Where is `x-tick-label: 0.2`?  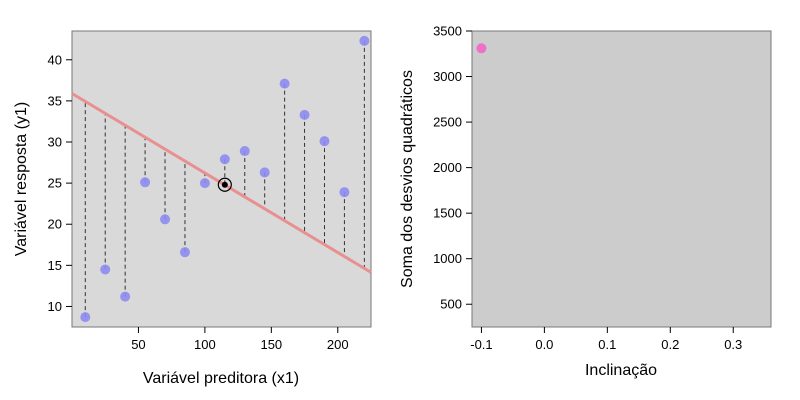 x-tick-label: 0.2 is located at coordinates (670, 344).